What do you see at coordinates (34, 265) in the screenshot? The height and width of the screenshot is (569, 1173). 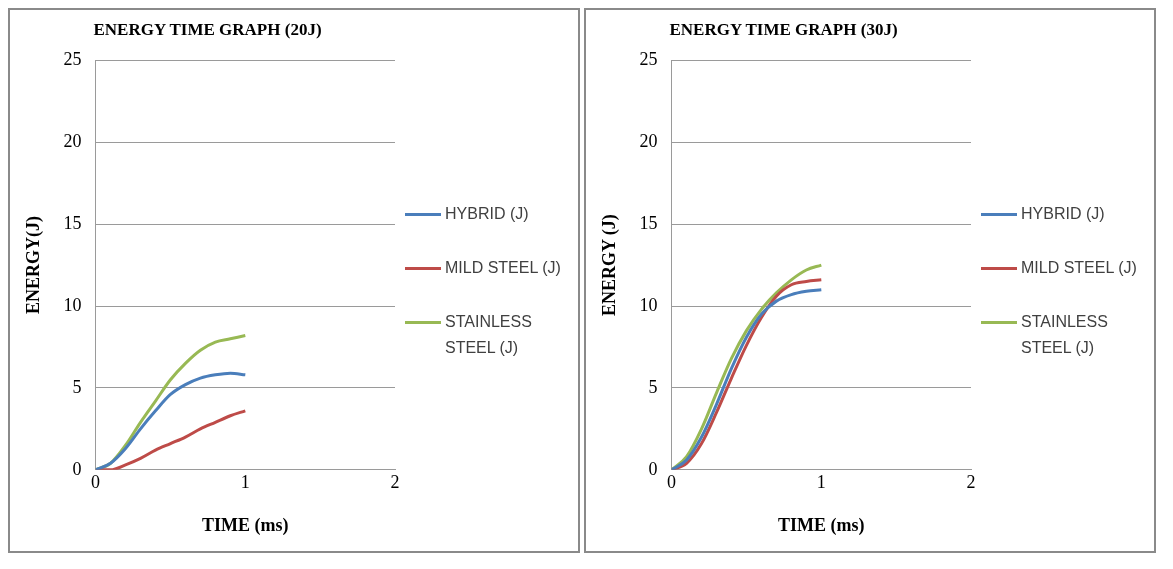 I see `y-axis-title: ENERGY(J)` at bounding box center [34, 265].